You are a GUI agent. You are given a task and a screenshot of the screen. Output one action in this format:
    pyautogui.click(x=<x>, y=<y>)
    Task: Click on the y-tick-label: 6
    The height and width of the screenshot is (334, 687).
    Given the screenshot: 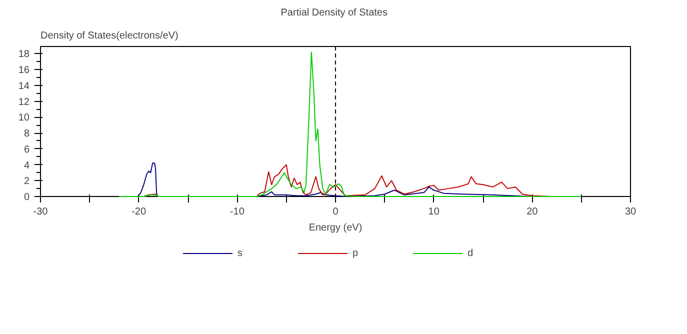 What is the action you would take?
    pyautogui.click(x=27, y=150)
    